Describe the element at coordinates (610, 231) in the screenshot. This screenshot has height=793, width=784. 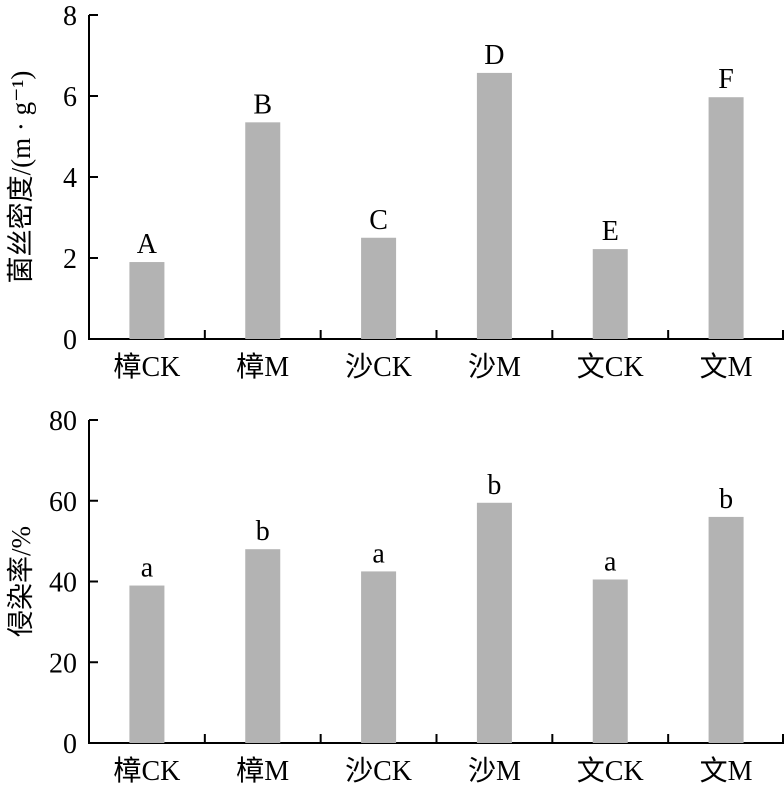
I see `bar-label: E` at that location.